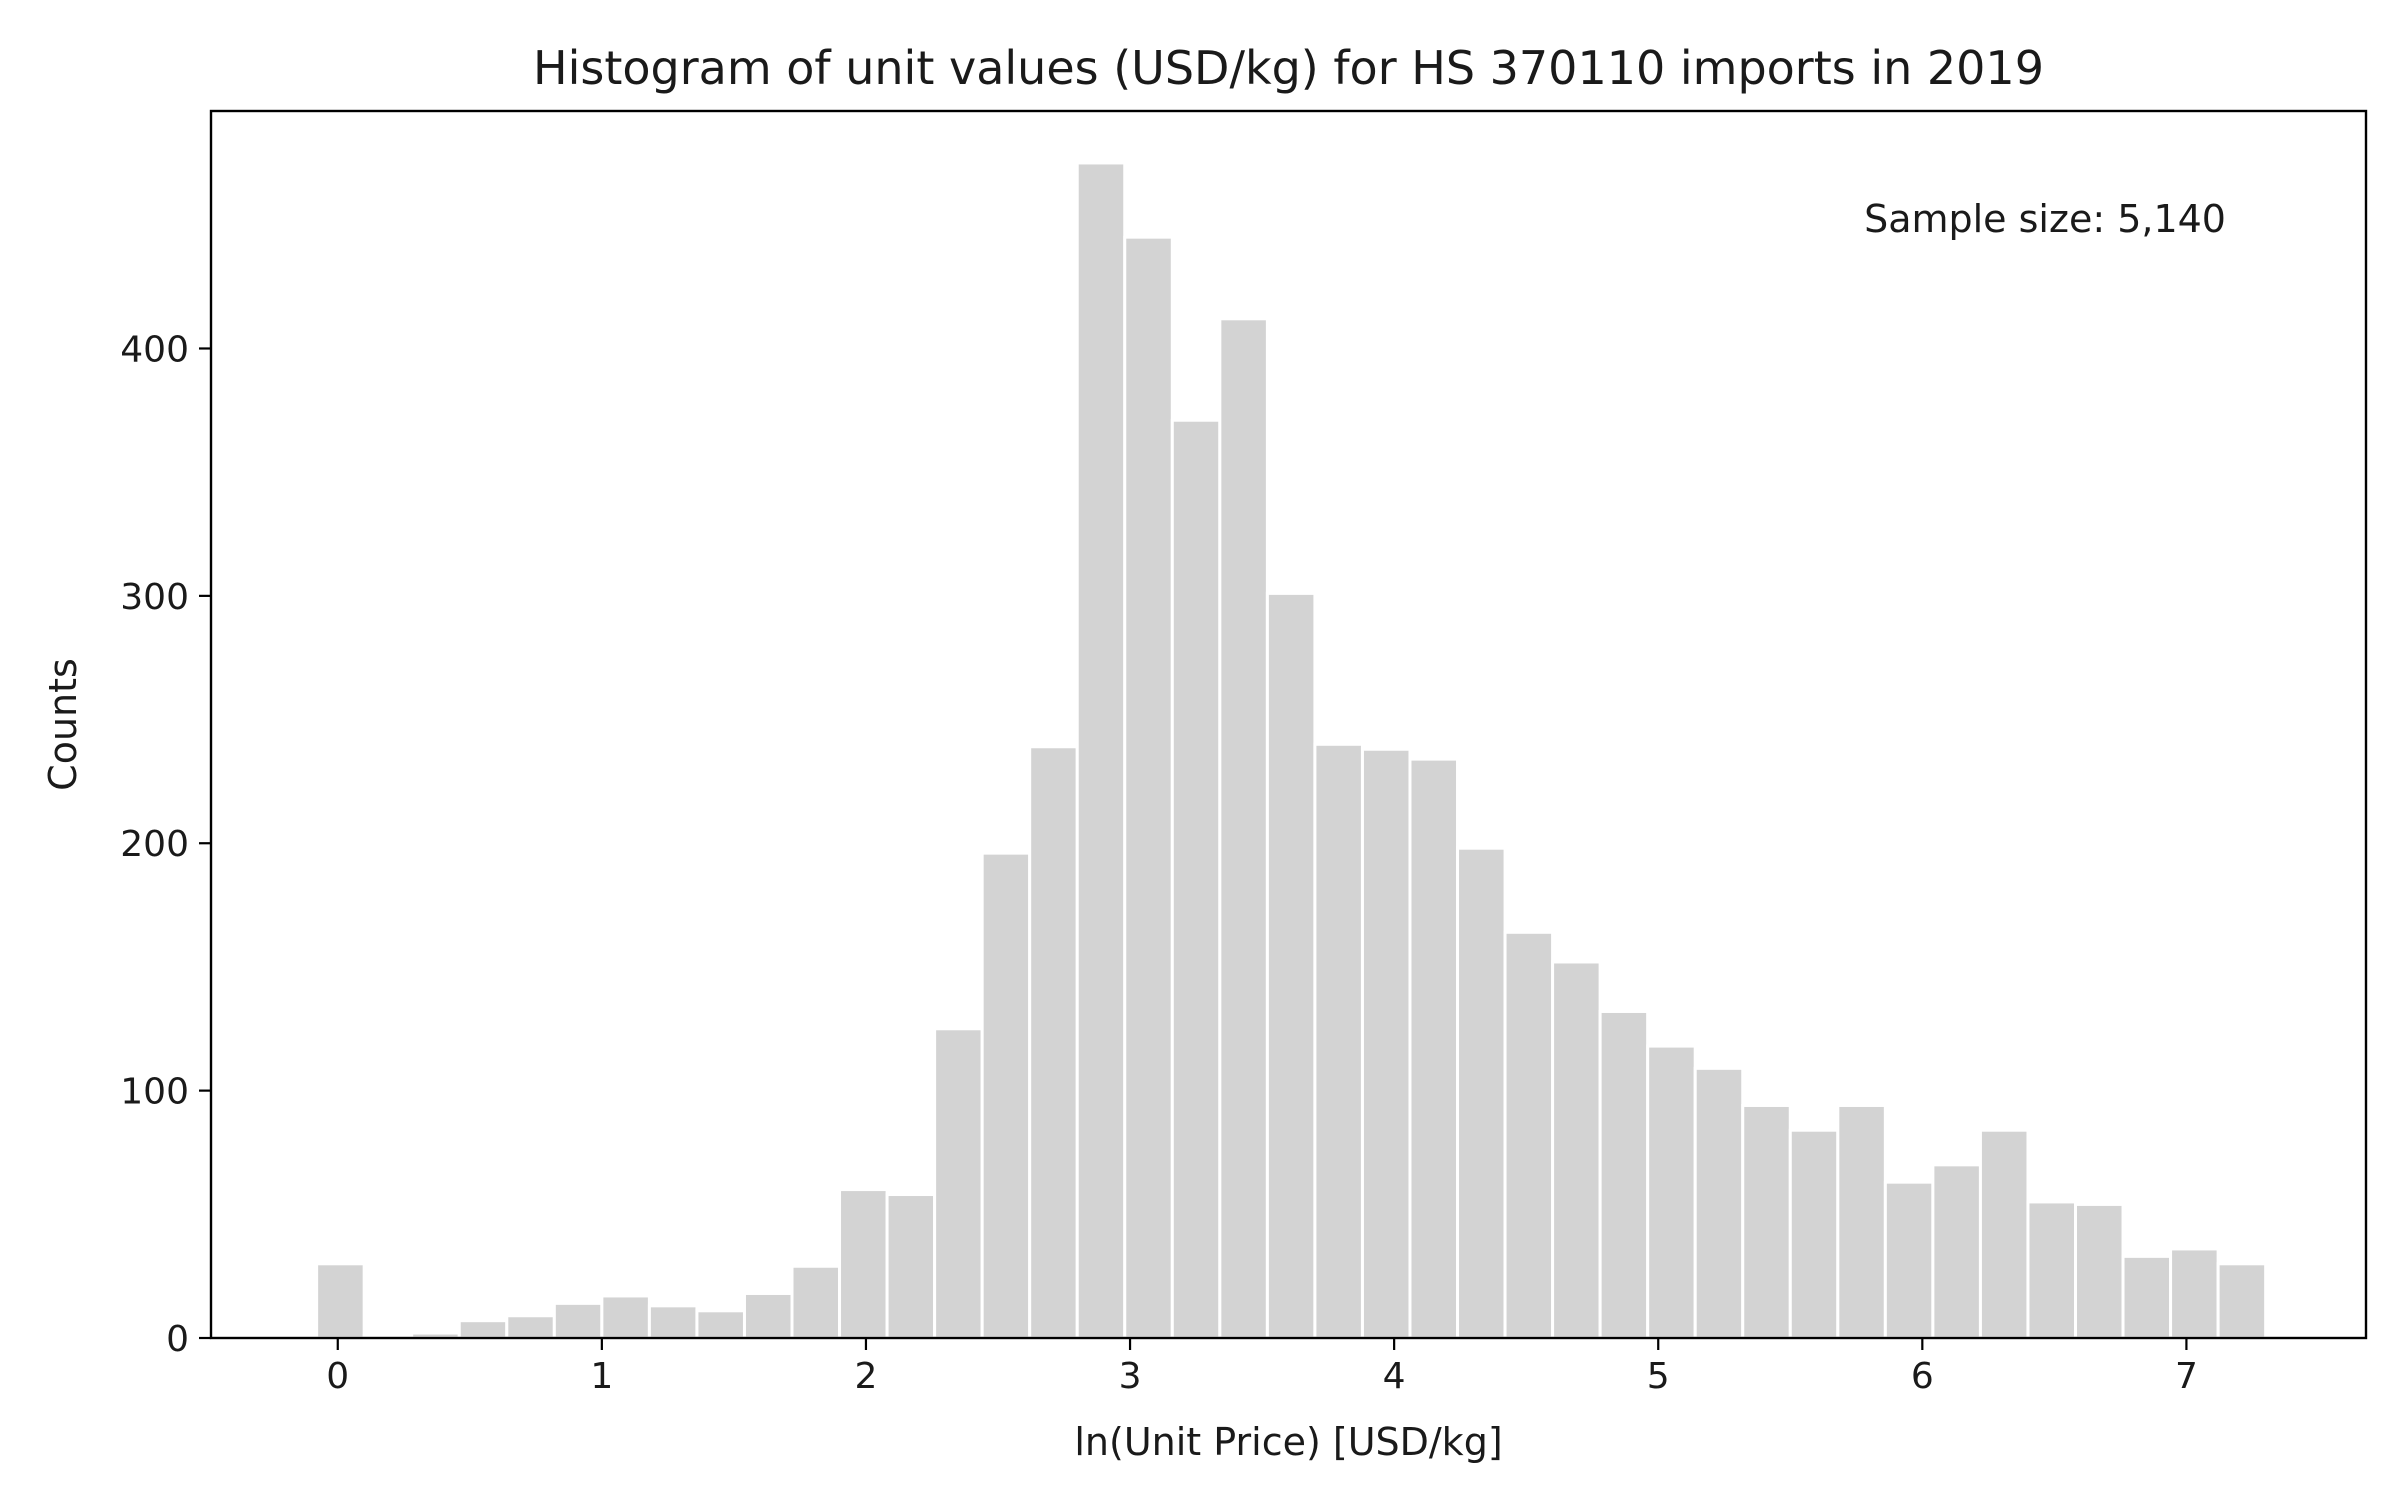 This screenshot has width=2400, height=1500. What do you see at coordinates (601, 1376) in the screenshot?
I see `x-tick-label: 1` at bounding box center [601, 1376].